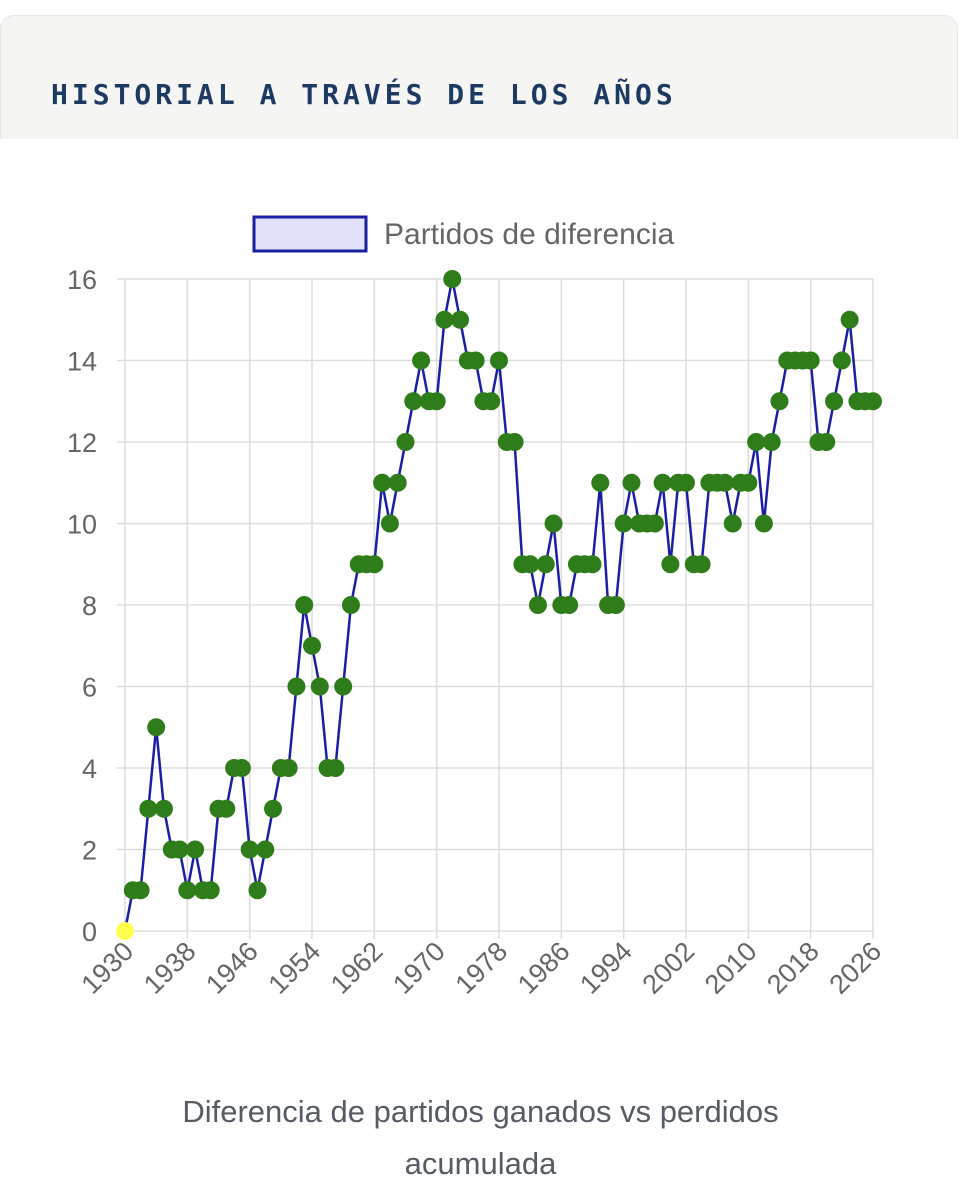 The height and width of the screenshot is (1200, 961). I want to click on y-tick-label: 10, so click(82, 525).